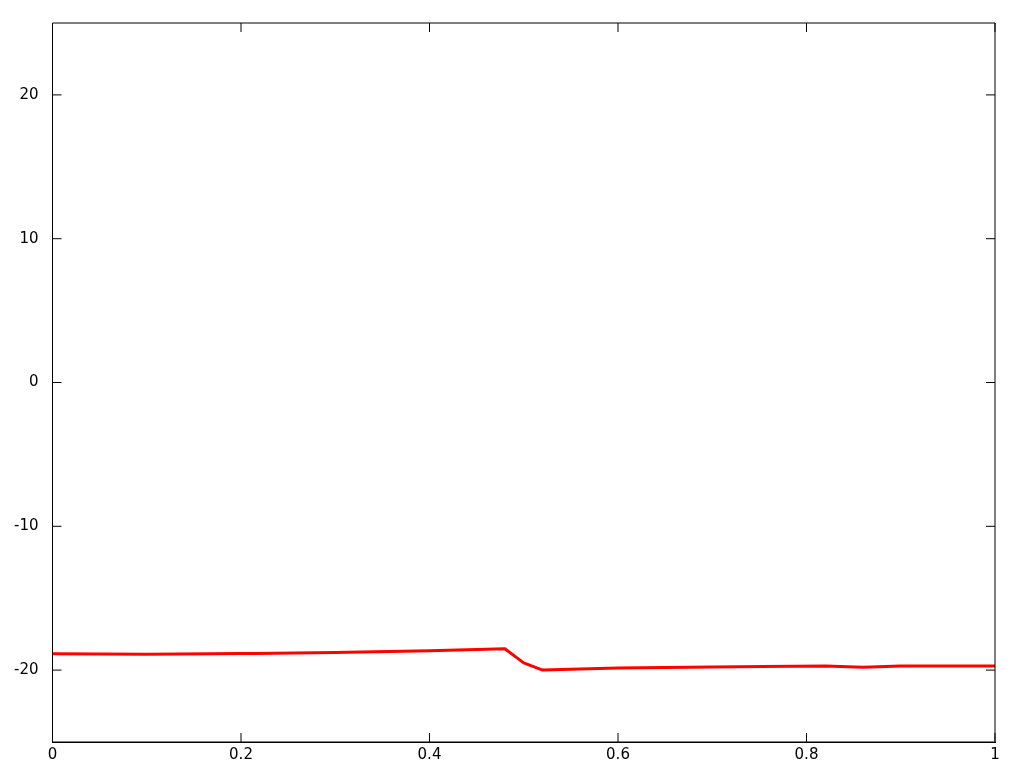 The width and height of the screenshot is (1024, 768). What do you see at coordinates (29, 93) in the screenshot?
I see `y-tick-label: 20` at bounding box center [29, 93].